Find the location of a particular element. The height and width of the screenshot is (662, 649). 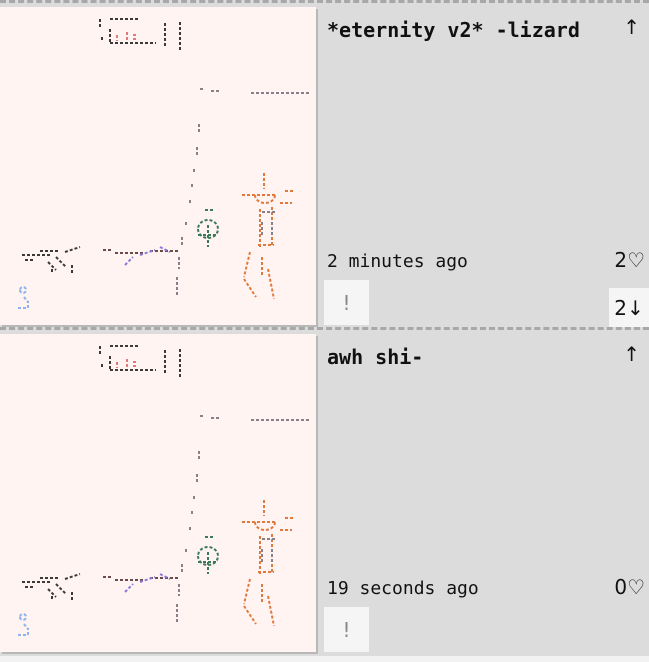

post-title: *eternity v2* -lizard is located at coordinates (453, 30).